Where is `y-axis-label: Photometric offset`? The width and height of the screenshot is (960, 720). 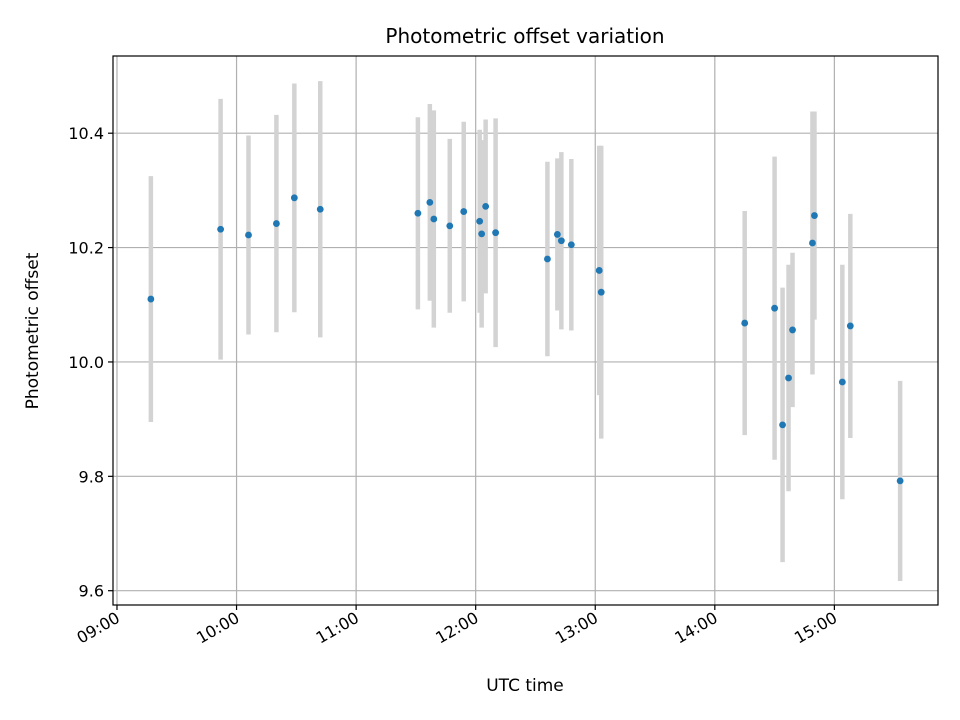 y-axis-label: Photometric offset is located at coordinates (33, 330).